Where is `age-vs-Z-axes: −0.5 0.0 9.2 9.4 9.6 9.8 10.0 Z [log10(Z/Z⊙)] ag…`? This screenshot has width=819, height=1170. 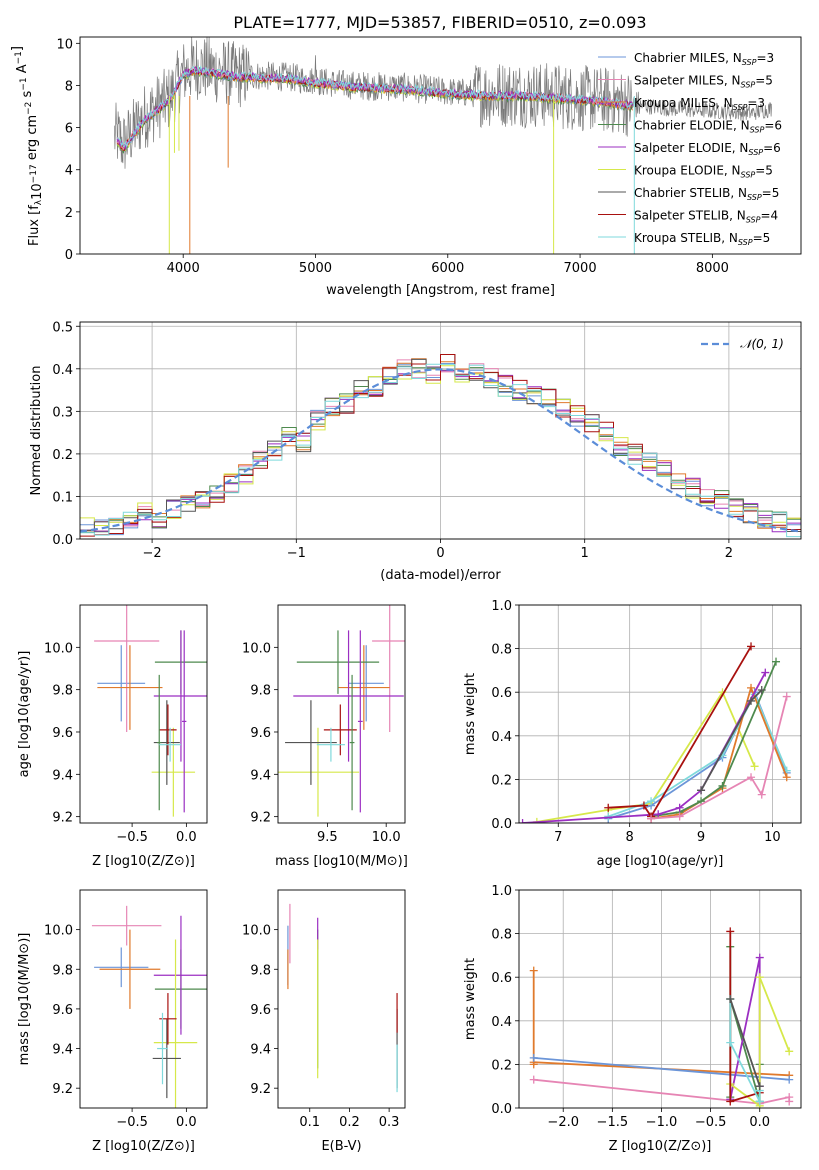 age-vs-Z-axes: −0.5 0.0 9.2 9.4 9.6 9.8 10.0 Z [log10(Z/Z⊙)] ag… is located at coordinates (112, 736).